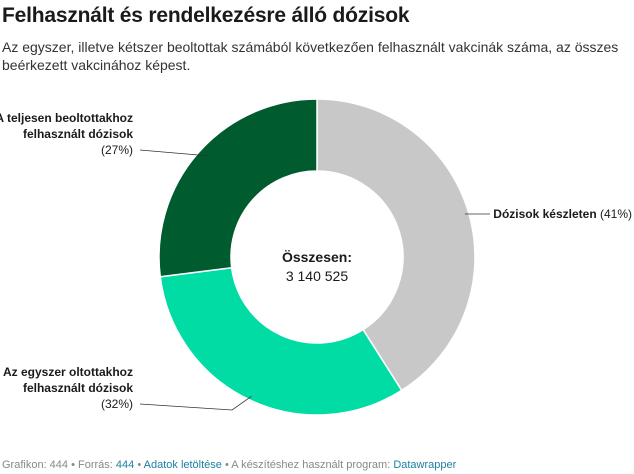 The width and height of the screenshot is (634, 474). I want to click on footer-chart-credit: Grafikon: 444, so click(35, 465).